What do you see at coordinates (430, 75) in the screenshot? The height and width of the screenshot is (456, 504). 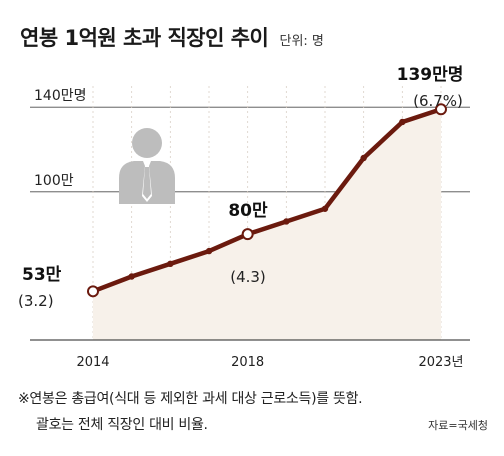 I see `data-label-2023: 139만명` at bounding box center [430, 75].